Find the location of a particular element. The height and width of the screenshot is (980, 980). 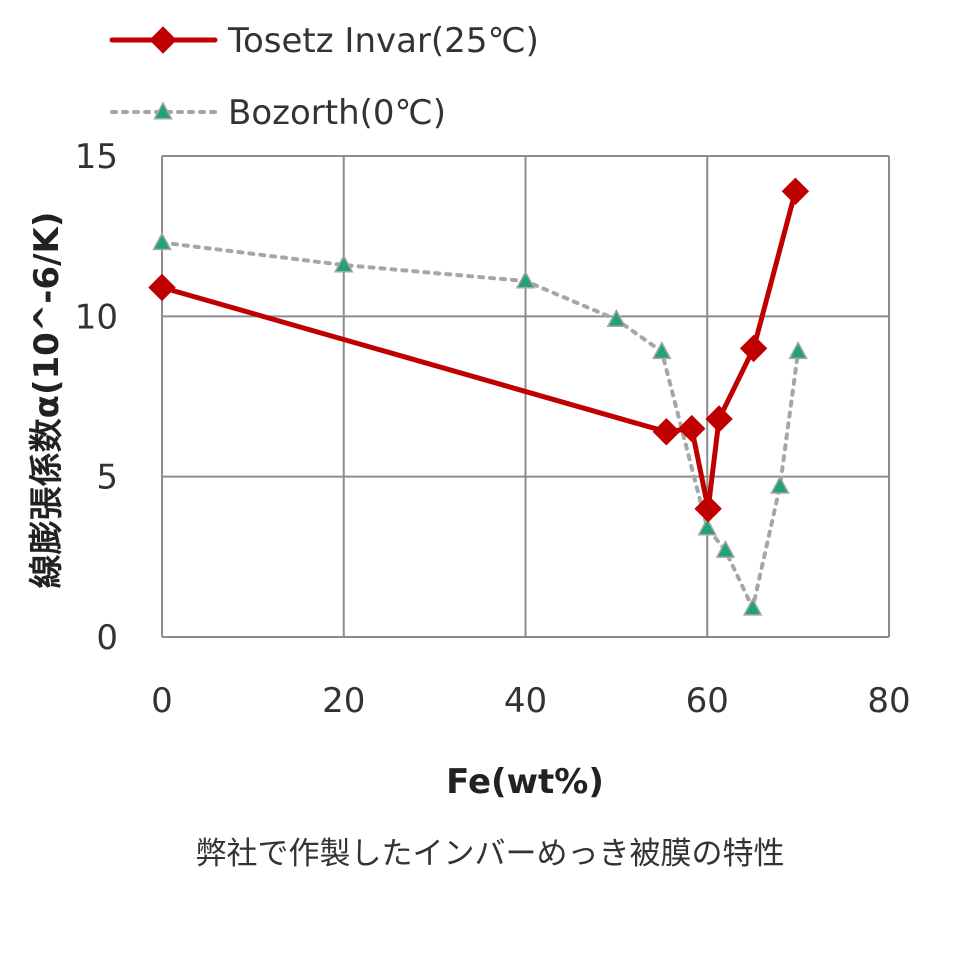

legend-label: Bozorth(0℃) is located at coordinates (337, 113).